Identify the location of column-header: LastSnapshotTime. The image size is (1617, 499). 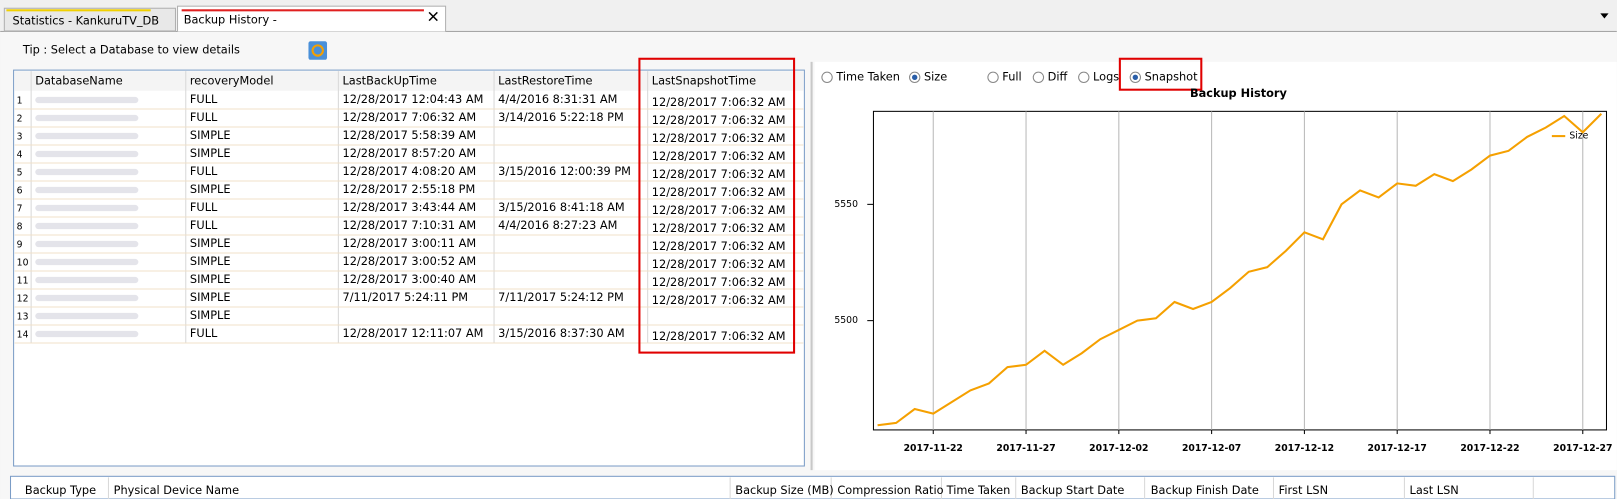
(704, 80).